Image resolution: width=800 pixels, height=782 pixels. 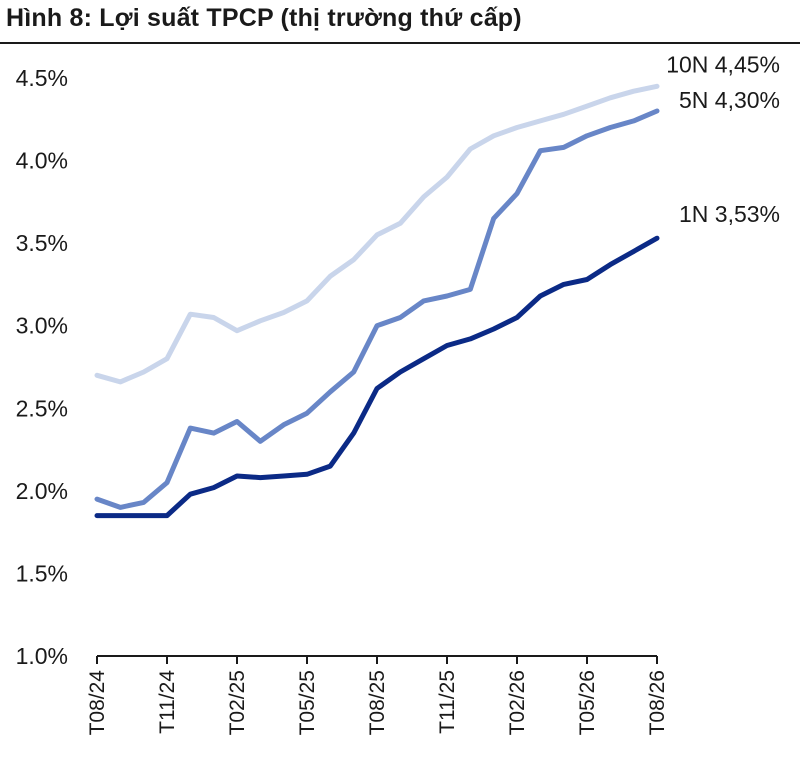 What do you see at coordinates (42, 243) in the screenshot?
I see `y-tick-label: 3.5%` at bounding box center [42, 243].